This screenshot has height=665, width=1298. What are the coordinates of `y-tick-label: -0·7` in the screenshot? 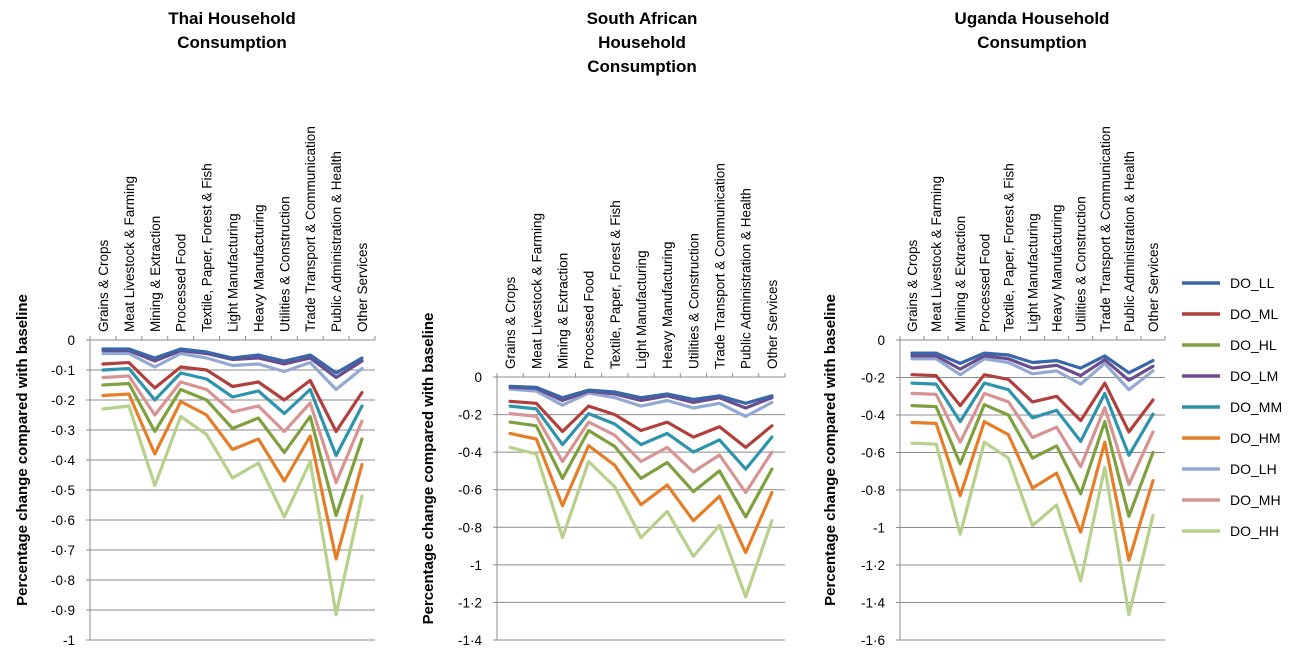 It's located at (63, 550).